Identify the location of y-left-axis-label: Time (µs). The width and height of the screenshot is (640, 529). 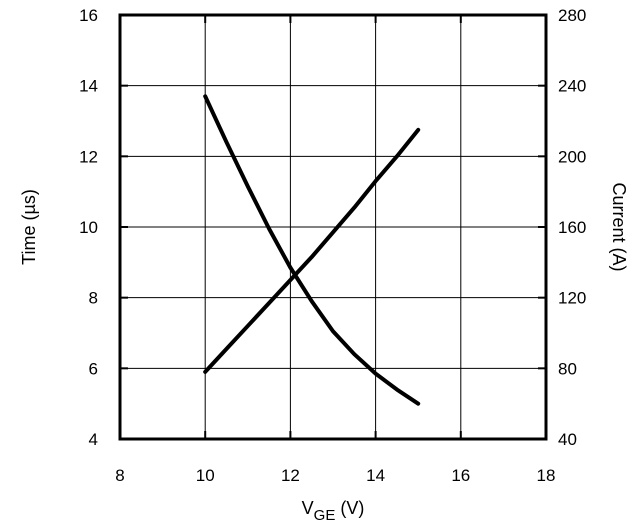
(29, 227).